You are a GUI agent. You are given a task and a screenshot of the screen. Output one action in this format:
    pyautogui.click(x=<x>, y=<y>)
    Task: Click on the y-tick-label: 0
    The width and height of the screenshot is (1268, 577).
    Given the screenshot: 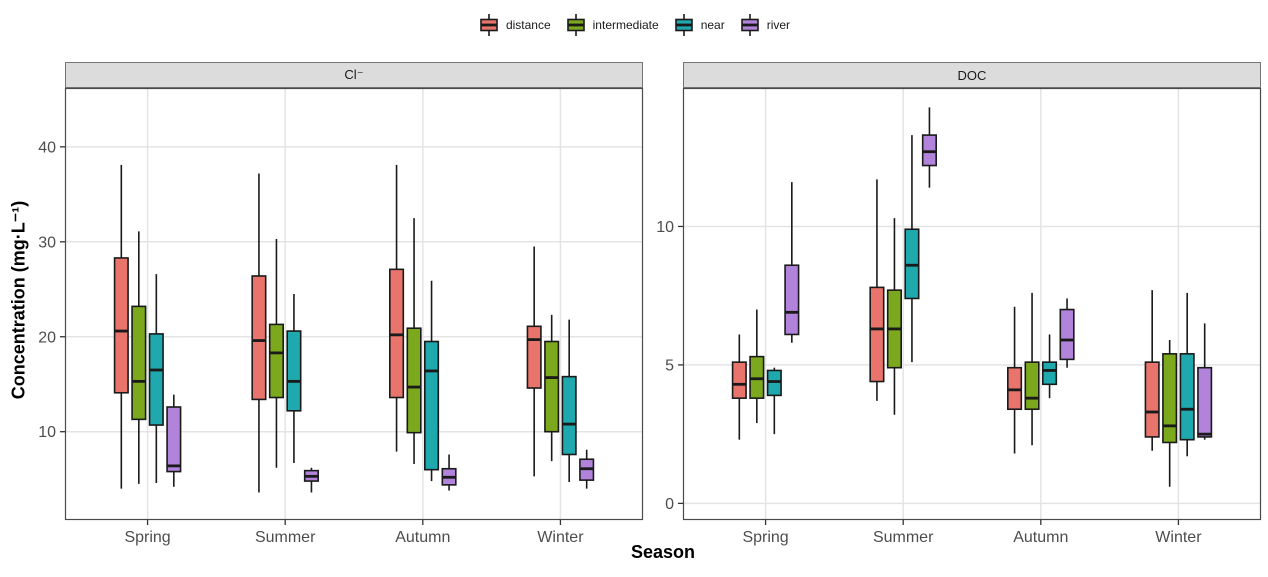 What is the action you would take?
    pyautogui.click(x=669, y=504)
    